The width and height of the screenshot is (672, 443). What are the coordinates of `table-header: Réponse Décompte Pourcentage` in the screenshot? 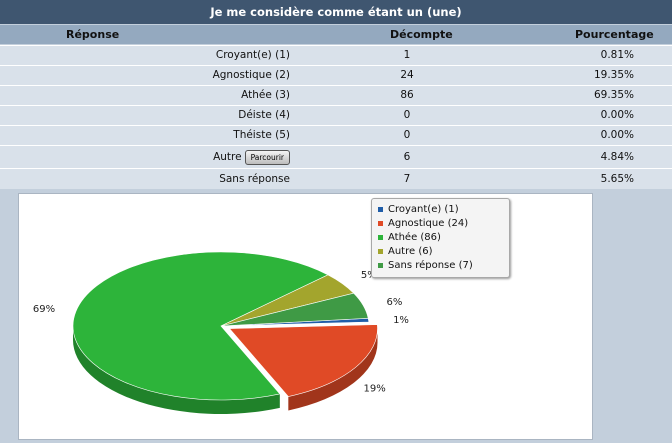 It's located at (336, 34).